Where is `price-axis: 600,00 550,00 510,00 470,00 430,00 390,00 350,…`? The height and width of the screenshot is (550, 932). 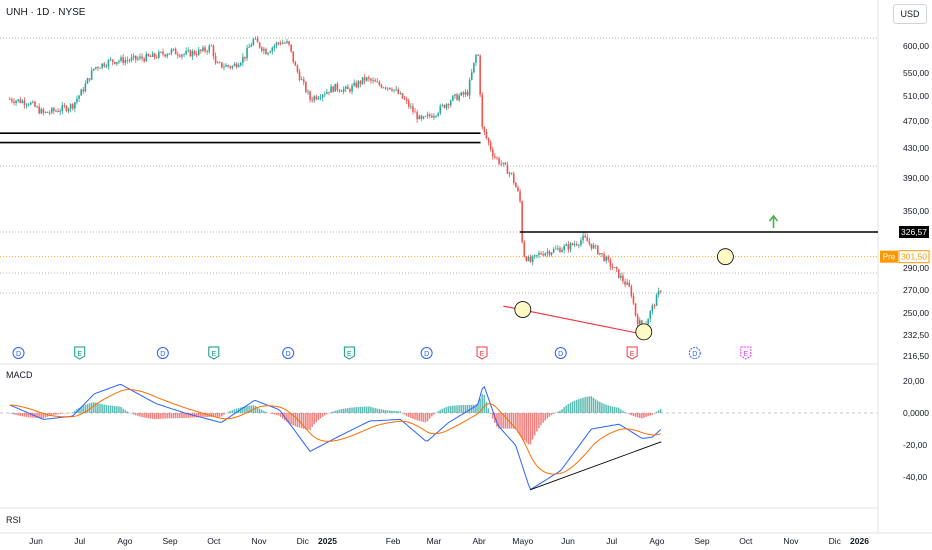 price-axis: 600,00 550,00 510,00 470,00 430,00 390,00 350,… is located at coordinates (905, 261).